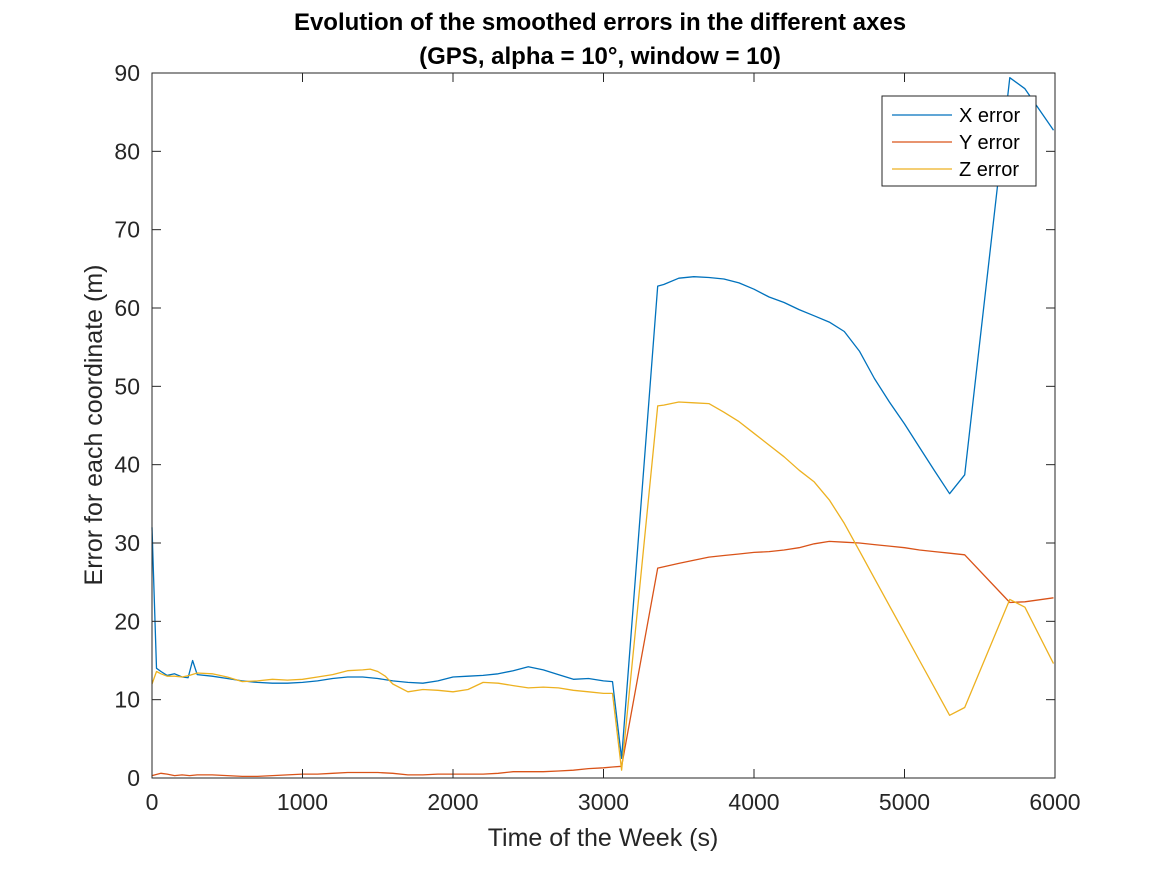  I want to click on x-tick-label: 2000, so click(452, 802).